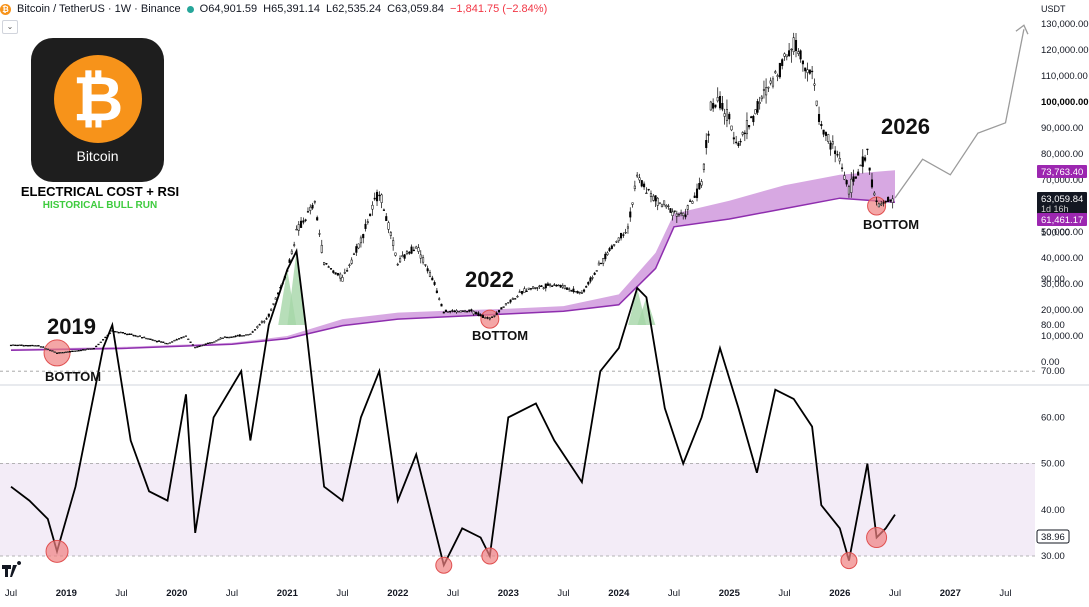  I want to click on time-tick-label: 2022, so click(397, 593).